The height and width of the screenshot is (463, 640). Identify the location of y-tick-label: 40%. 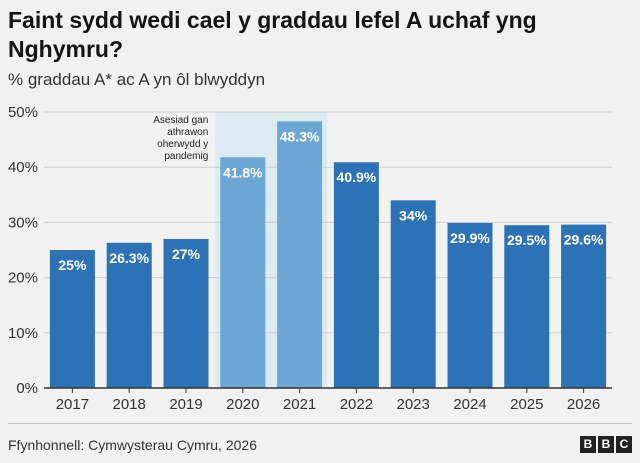
(23, 167).